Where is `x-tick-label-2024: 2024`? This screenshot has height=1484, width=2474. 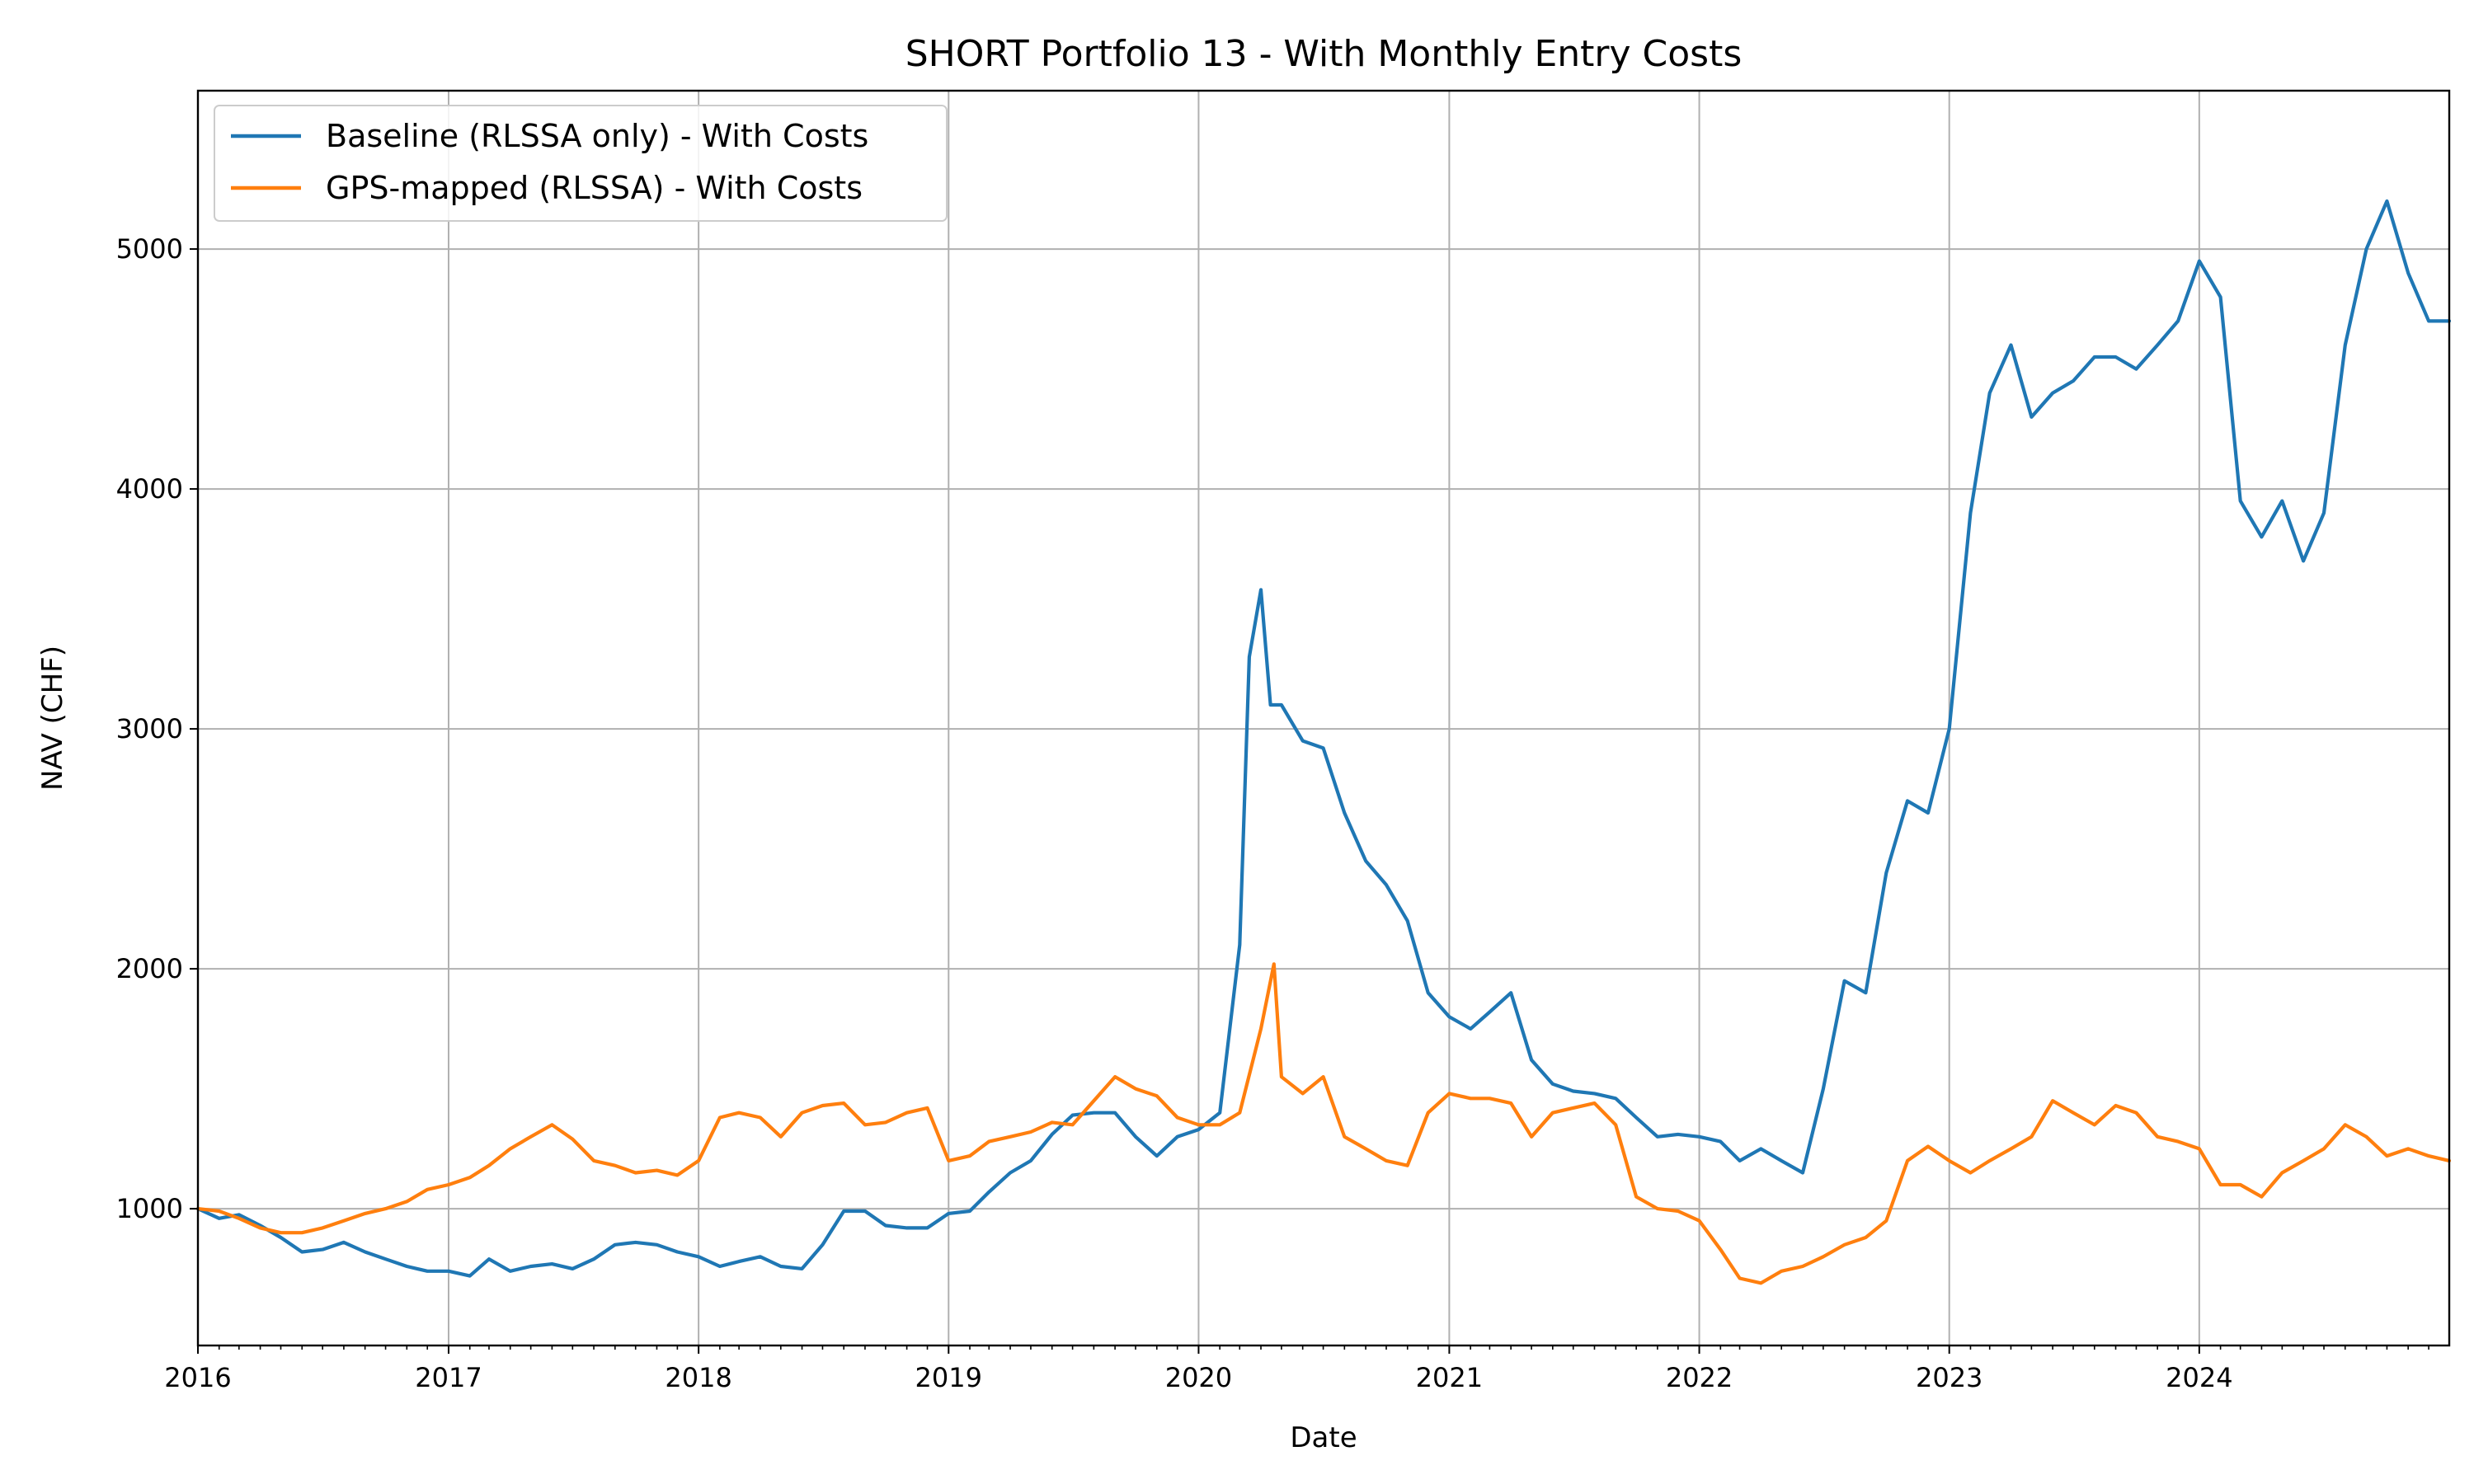
x-tick-label-2024: 2024 is located at coordinates (2199, 1377).